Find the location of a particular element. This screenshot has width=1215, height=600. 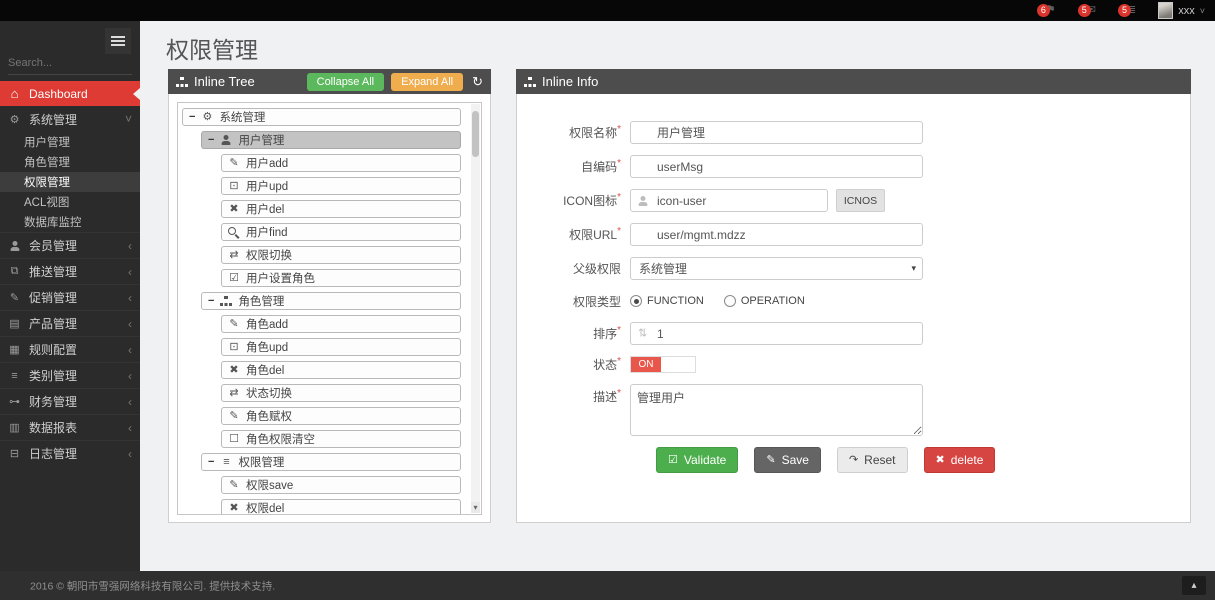

validate-button: ☑ Validate is located at coordinates (697, 460).